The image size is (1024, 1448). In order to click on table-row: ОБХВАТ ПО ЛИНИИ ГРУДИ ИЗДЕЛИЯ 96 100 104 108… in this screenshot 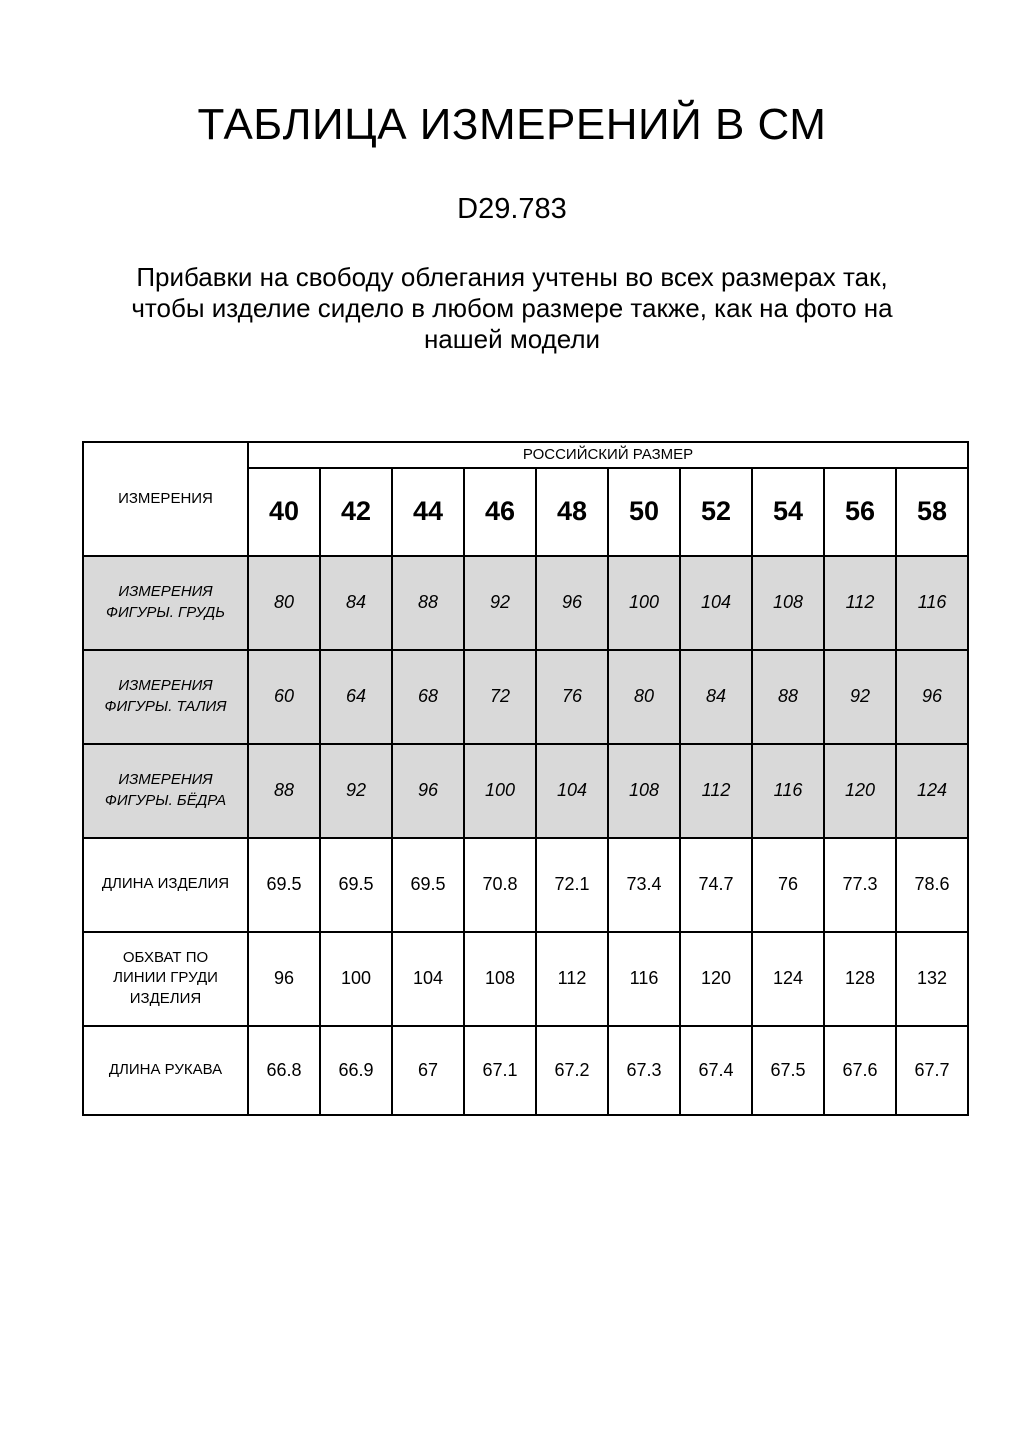, I will do `click(526, 978)`.